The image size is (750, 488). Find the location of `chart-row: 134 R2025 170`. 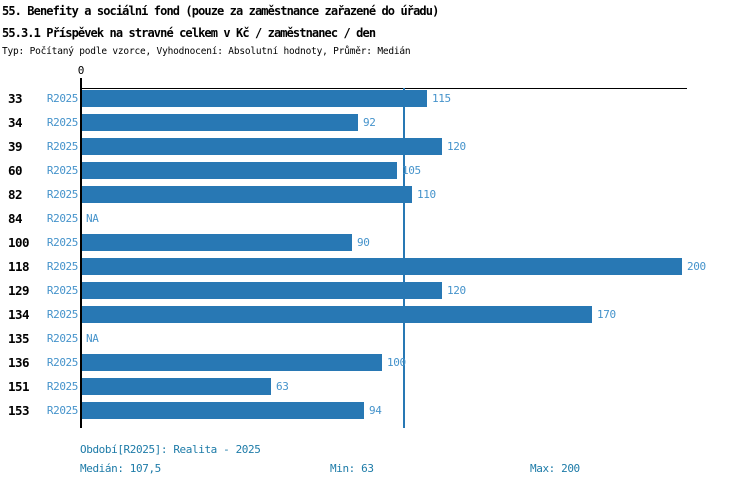

chart-row: 134 R2025 170 is located at coordinates (375, 314).